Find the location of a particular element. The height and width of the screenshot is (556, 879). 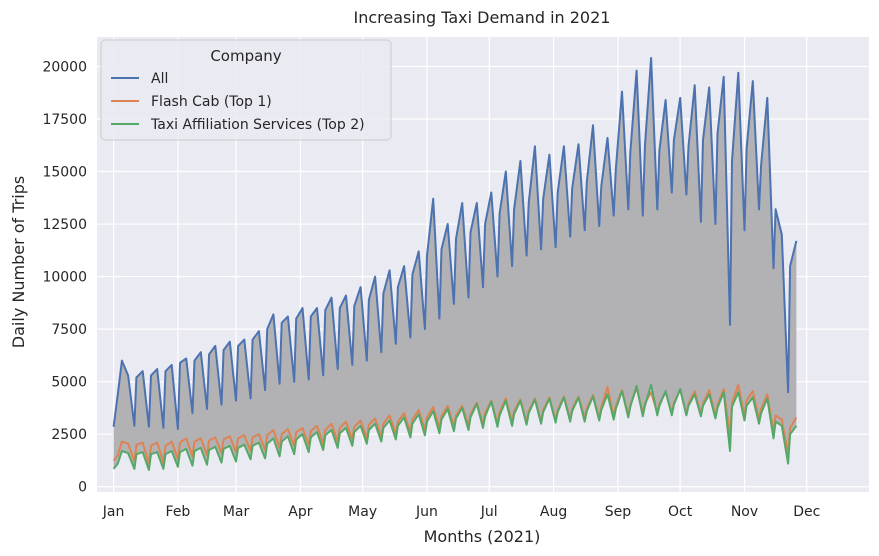

y-tick-label: 0 is located at coordinates (82, 488).